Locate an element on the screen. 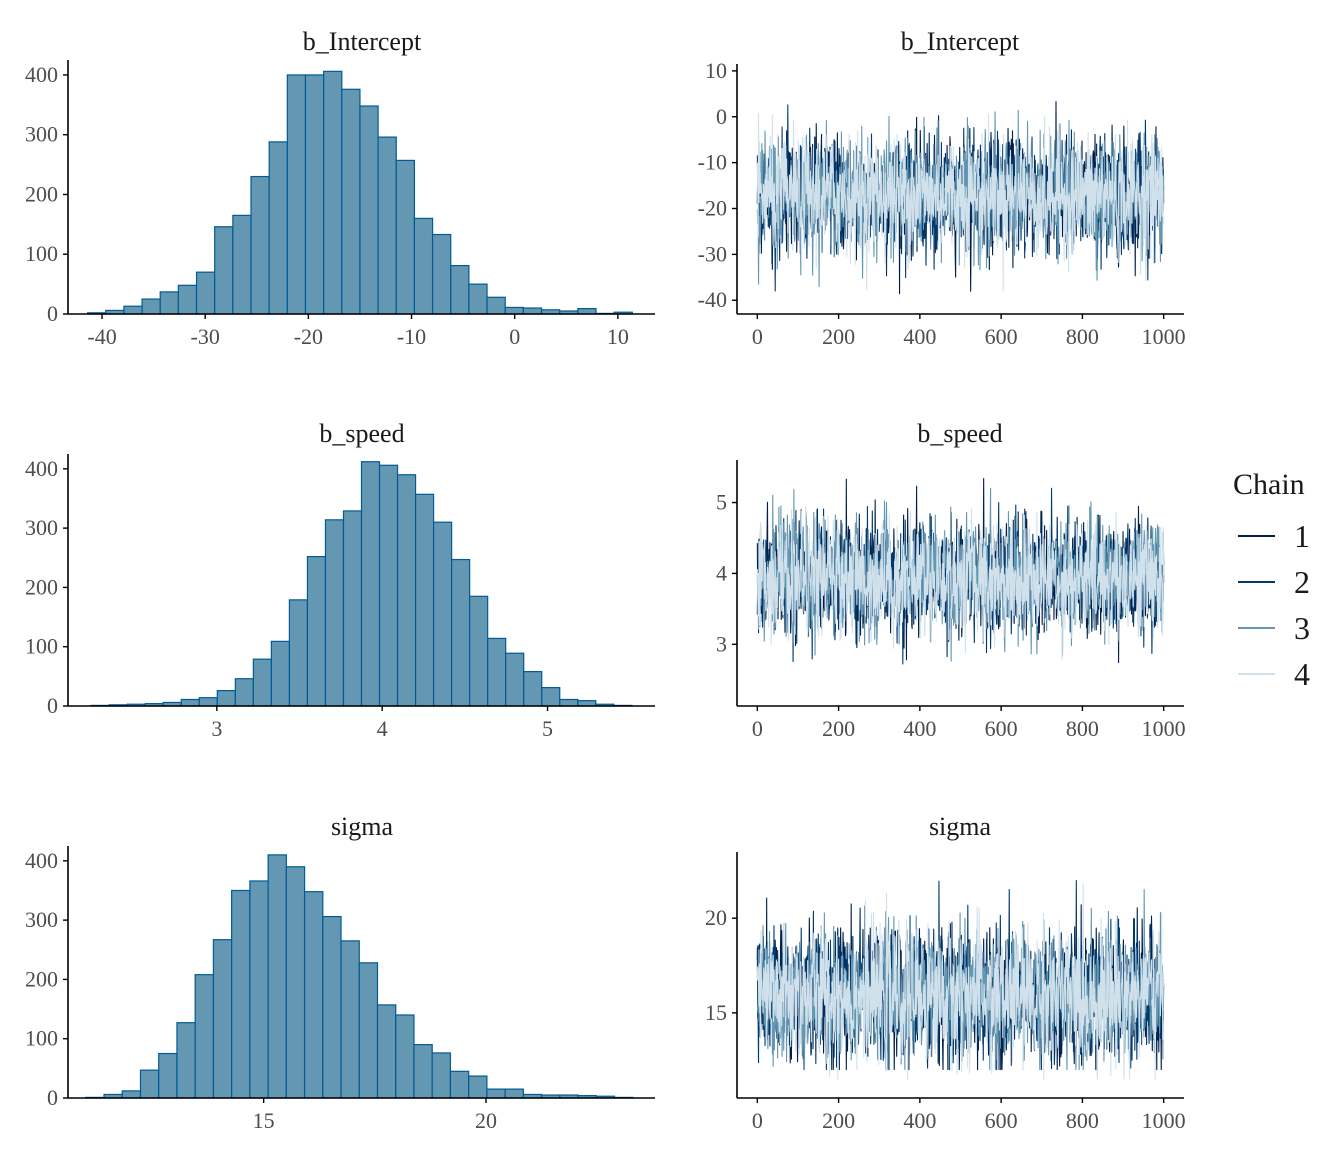 This screenshot has height=1152, width=1344. trace-lines is located at coordinates (960, 198).